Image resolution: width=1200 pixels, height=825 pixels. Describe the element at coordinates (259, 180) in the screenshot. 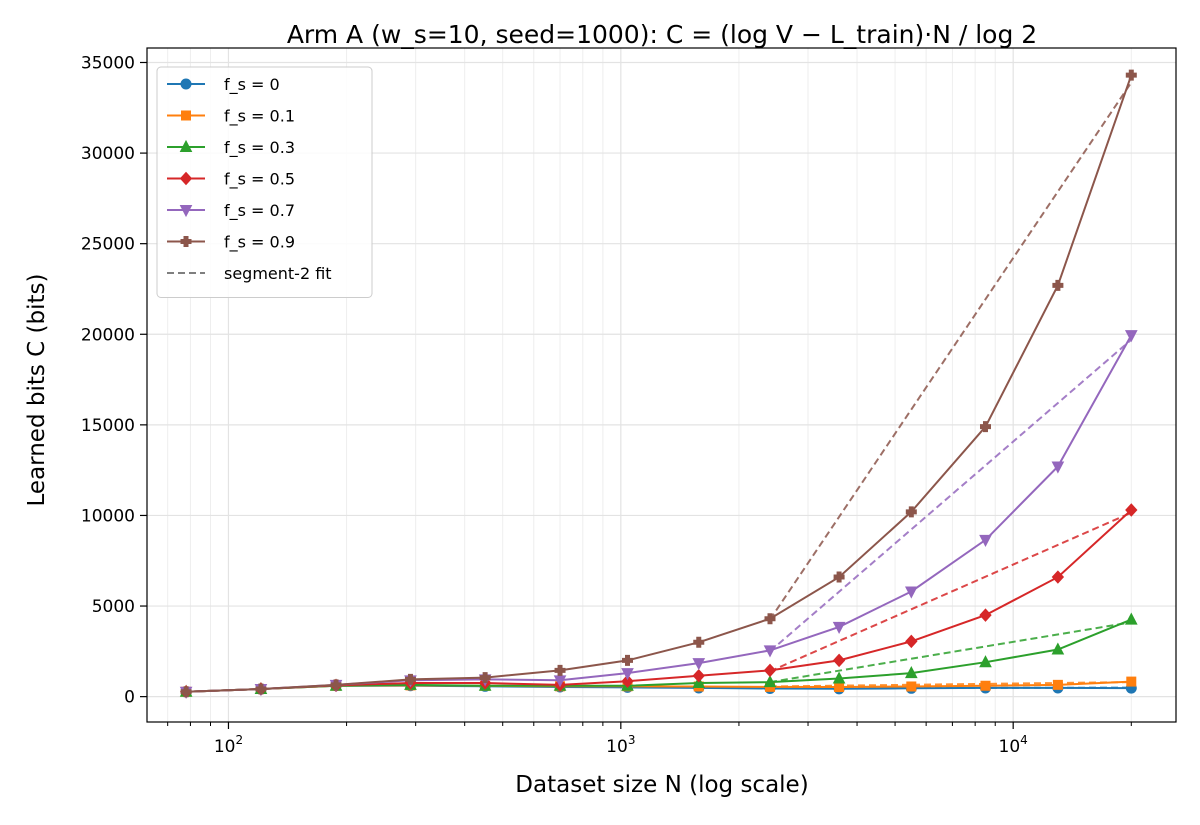

I see `legend-label: f_s = 0.5` at that location.